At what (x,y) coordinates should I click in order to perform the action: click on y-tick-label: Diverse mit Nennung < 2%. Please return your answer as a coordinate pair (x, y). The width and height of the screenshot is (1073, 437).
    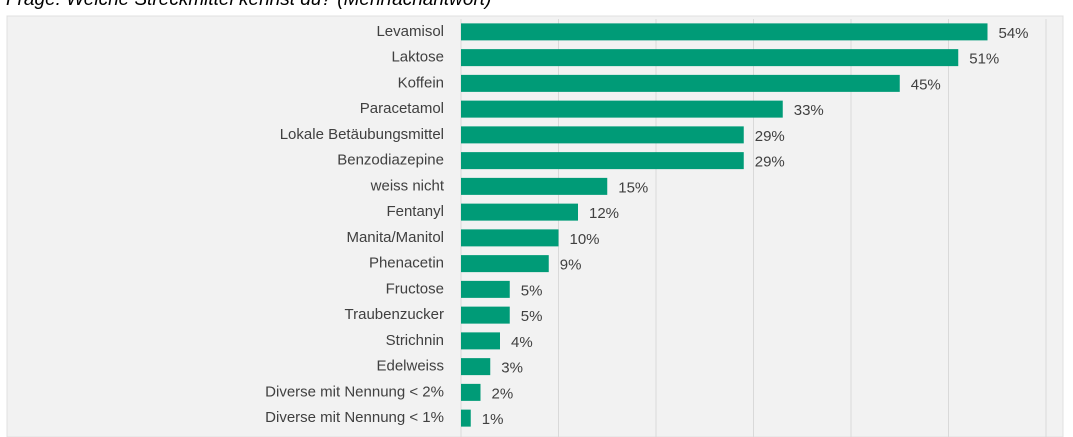
    Looking at the image, I should click on (354, 391).